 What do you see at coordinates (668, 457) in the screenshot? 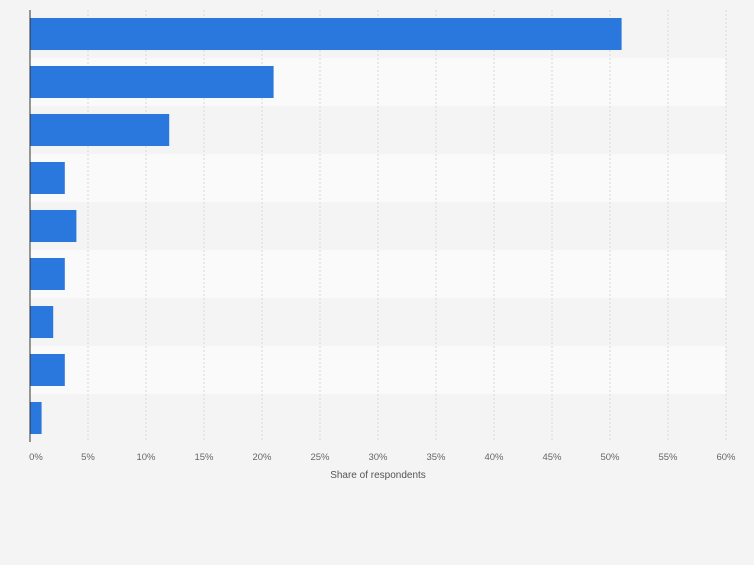
I see `x-tick-label: 55%` at bounding box center [668, 457].